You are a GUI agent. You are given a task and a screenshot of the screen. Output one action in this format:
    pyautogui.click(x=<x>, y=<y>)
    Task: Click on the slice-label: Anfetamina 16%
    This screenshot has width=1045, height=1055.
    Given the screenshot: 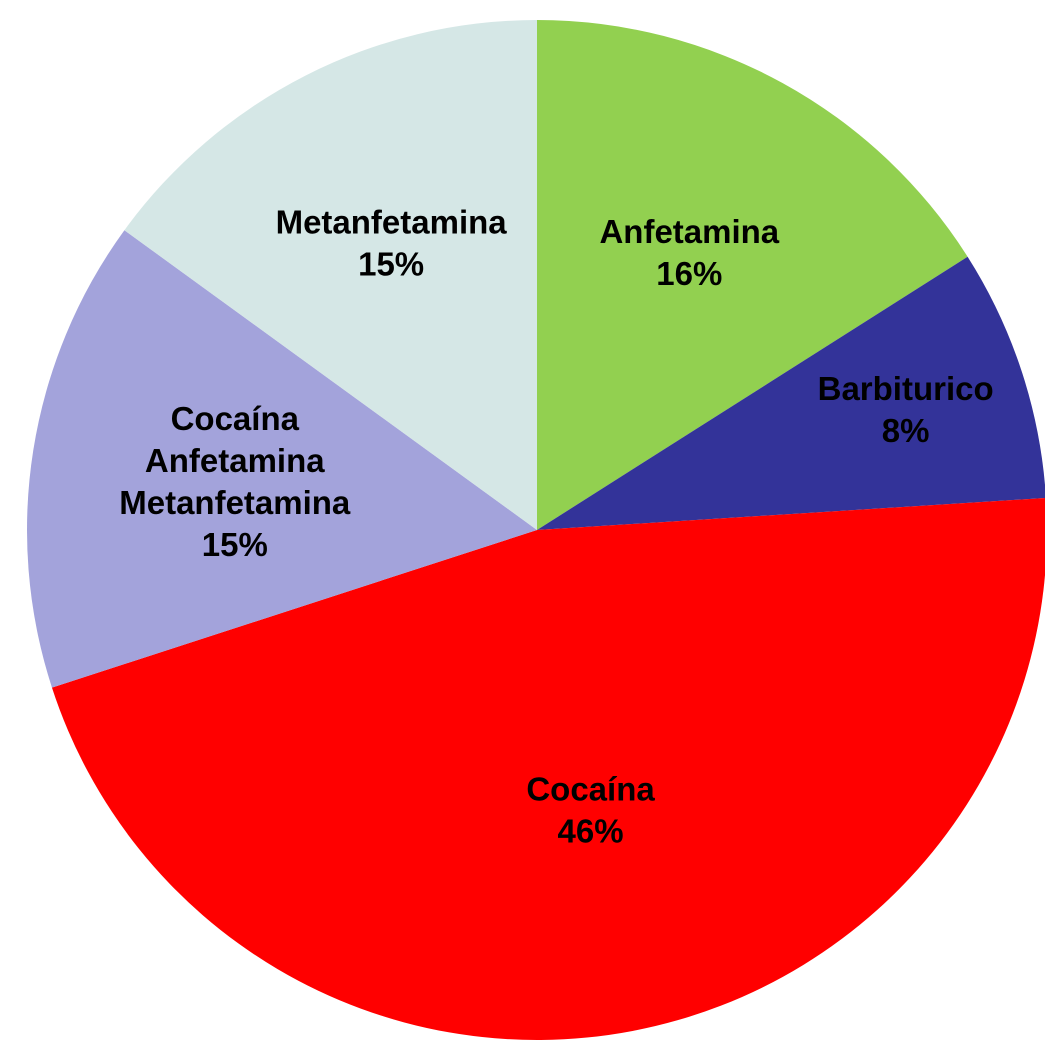 What is the action you would take?
    pyautogui.click(x=689, y=252)
    